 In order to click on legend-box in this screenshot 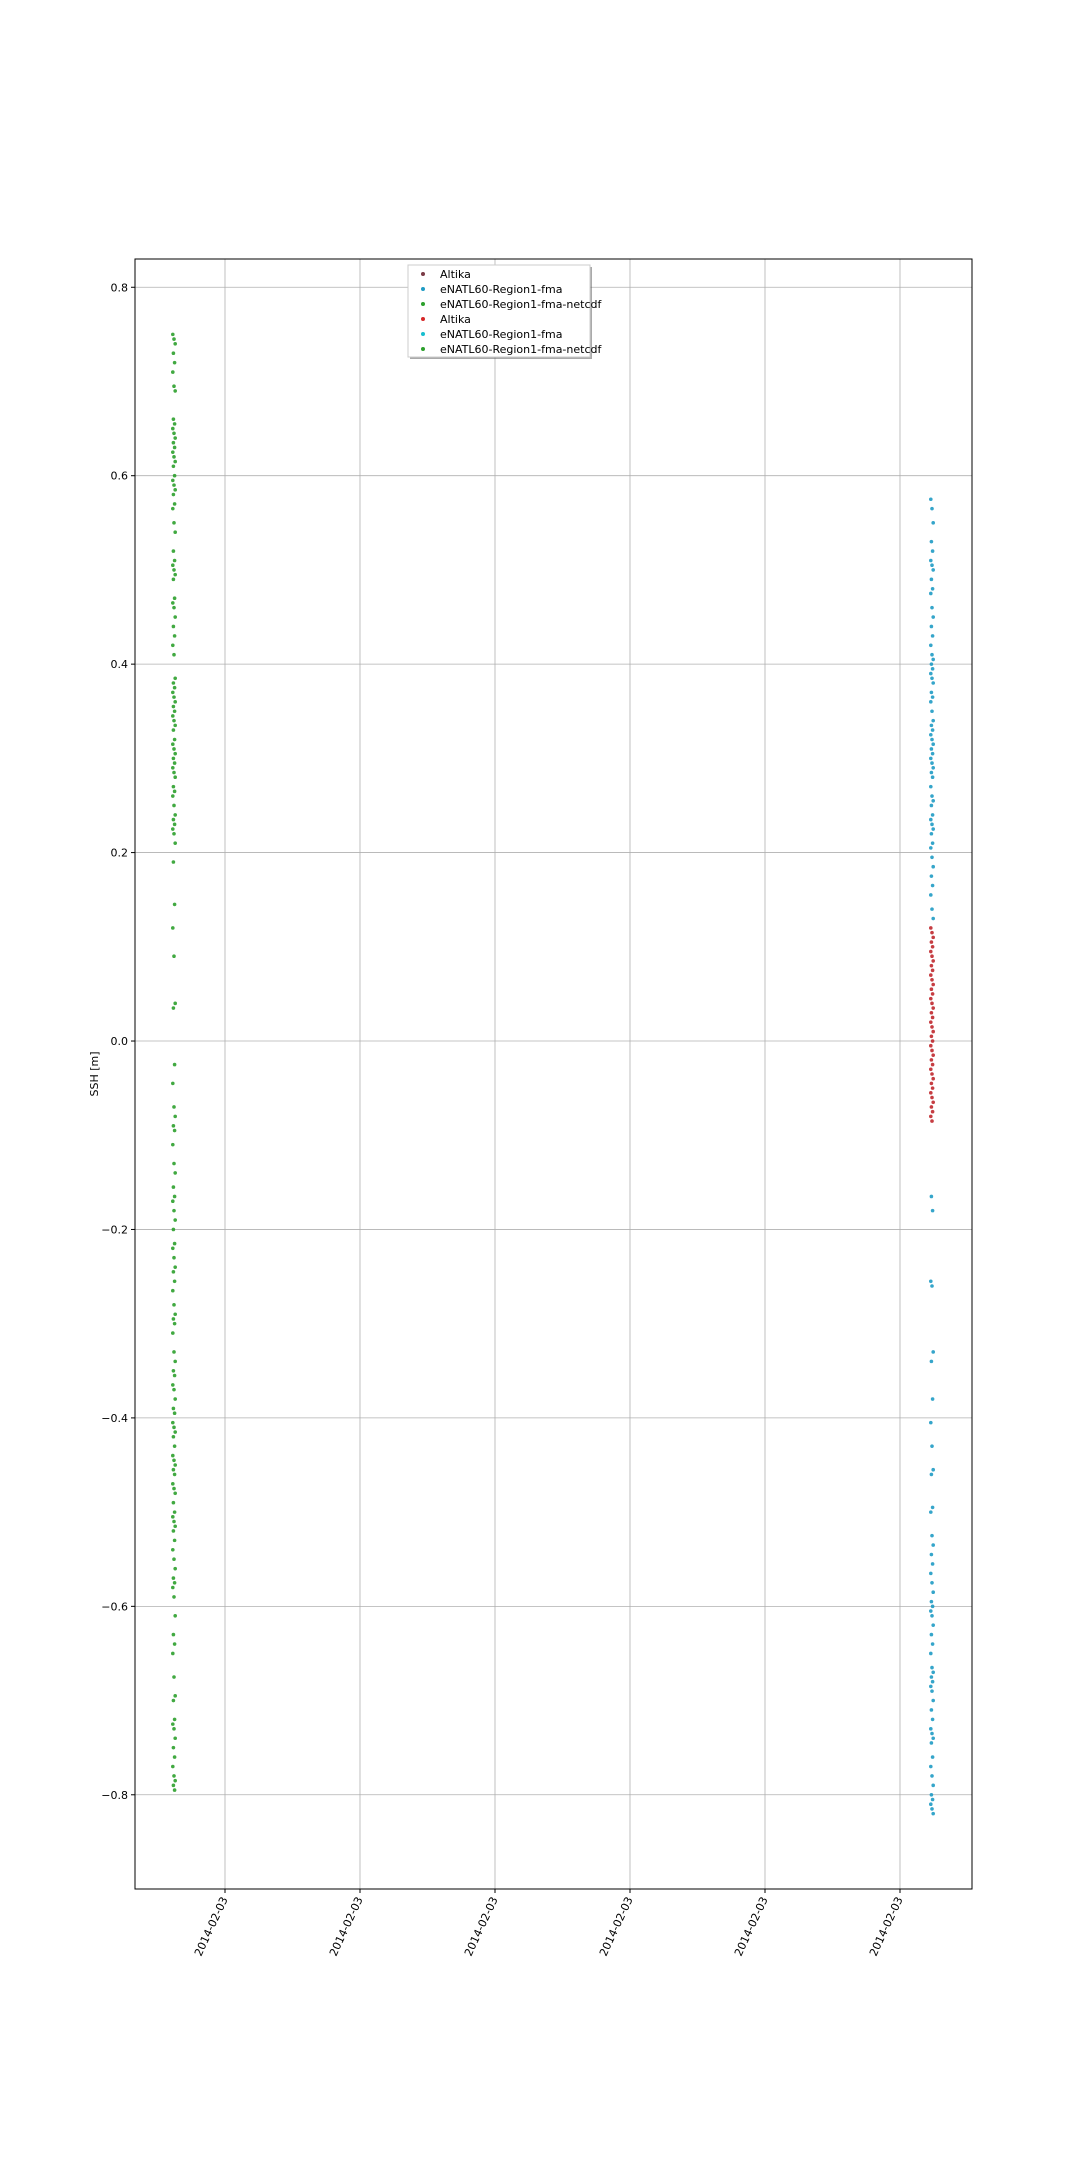, I will do `click(499, 311)`.